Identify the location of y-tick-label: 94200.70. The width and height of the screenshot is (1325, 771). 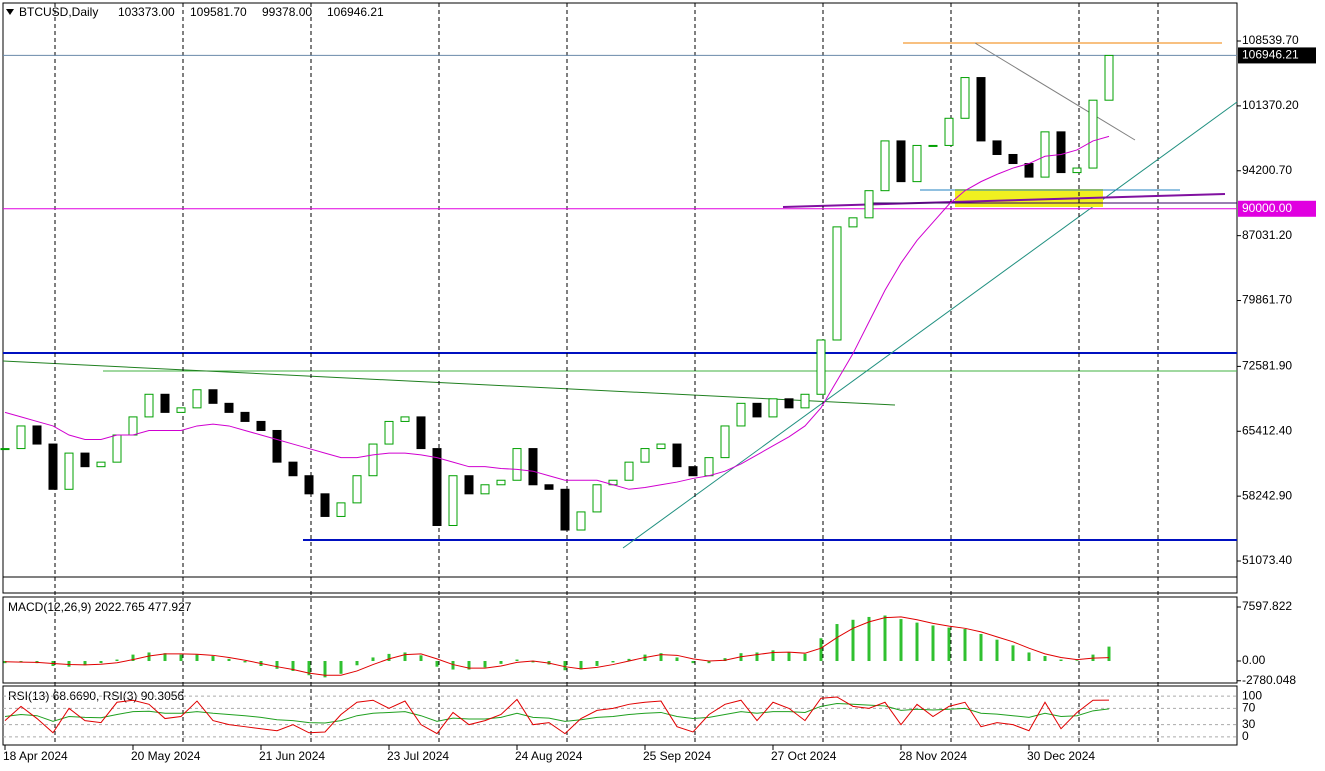
(1267, 170).